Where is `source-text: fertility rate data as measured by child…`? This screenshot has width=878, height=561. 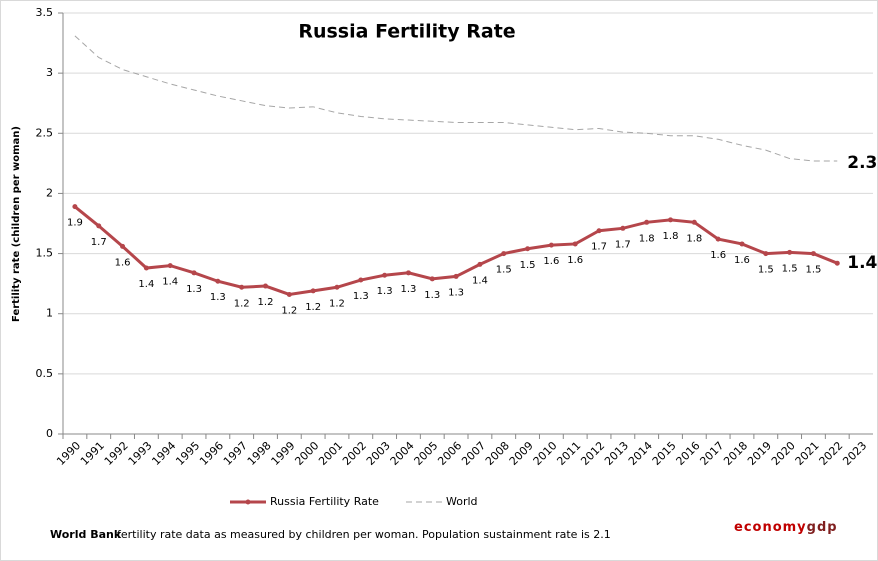
source-text: fertility rate data as measured by child… is located at coordinates (364, 534).